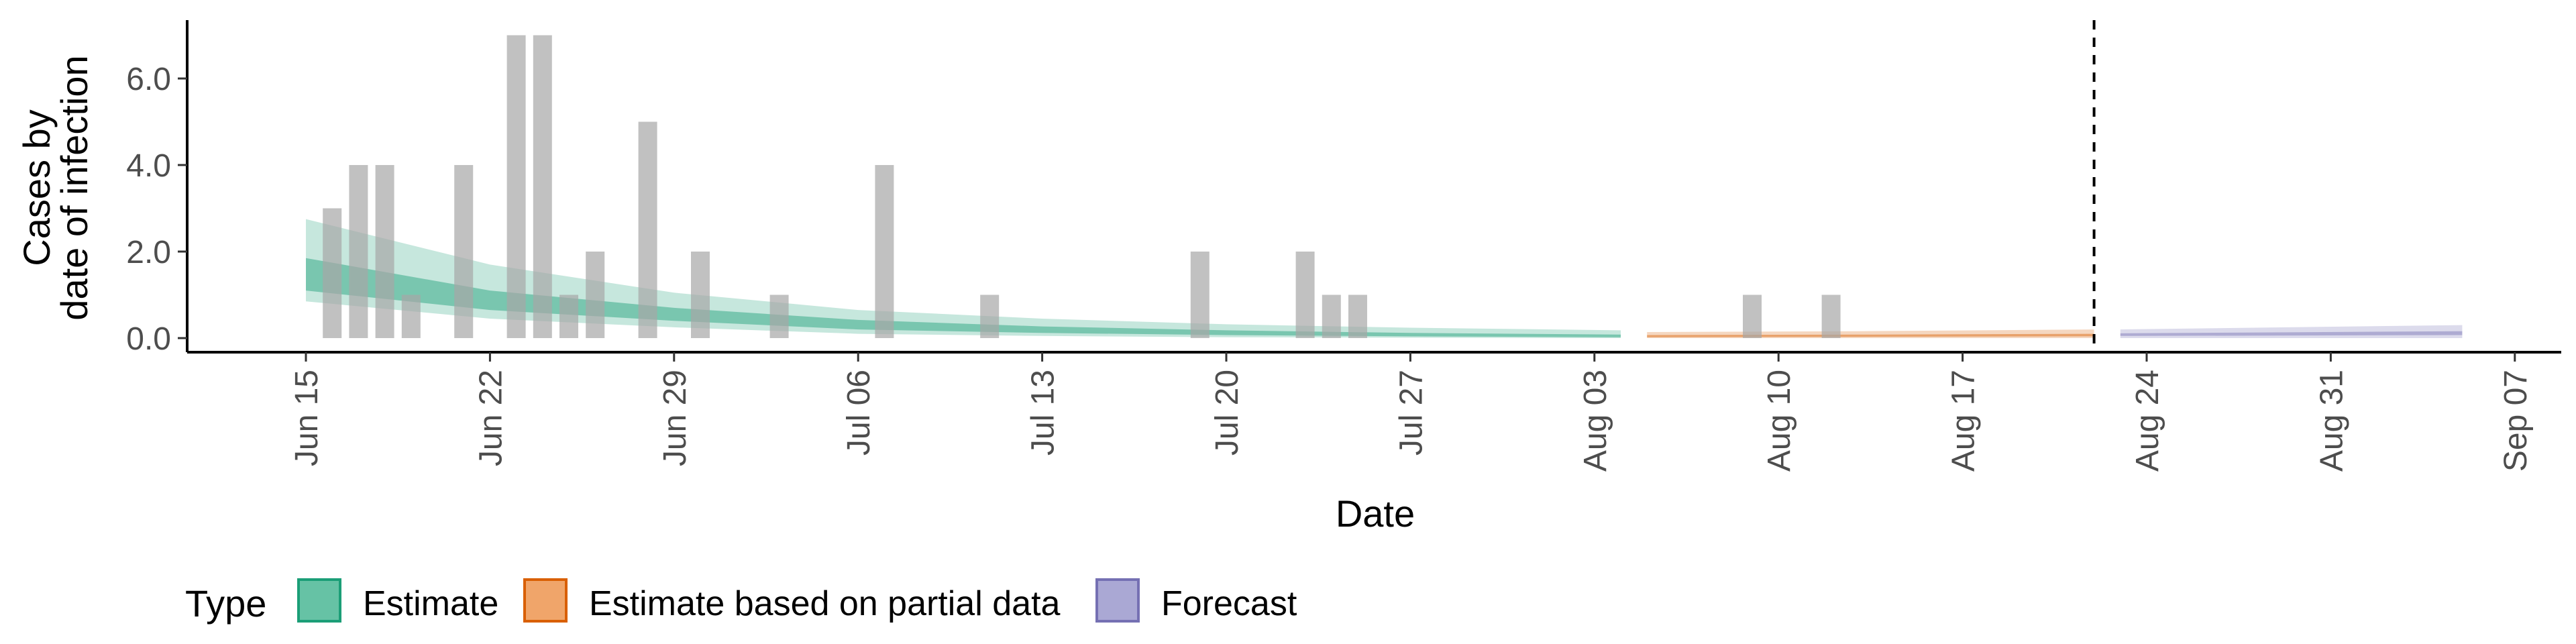 The width and height of the screenshot is (2576, 644). Describe the element at coordinates (225, 603) in the screenshot. I see `legend-title: Type` at that location.